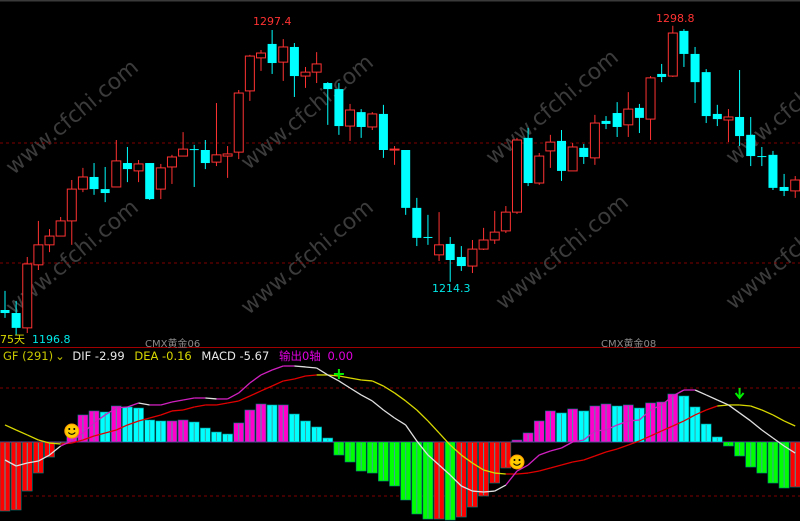 The width and height of the screenshot is (800, 521). What do you see at coordinates (72, 431) in the screenshot?
I see `smiley-icon` at bounding box center [72, 431].